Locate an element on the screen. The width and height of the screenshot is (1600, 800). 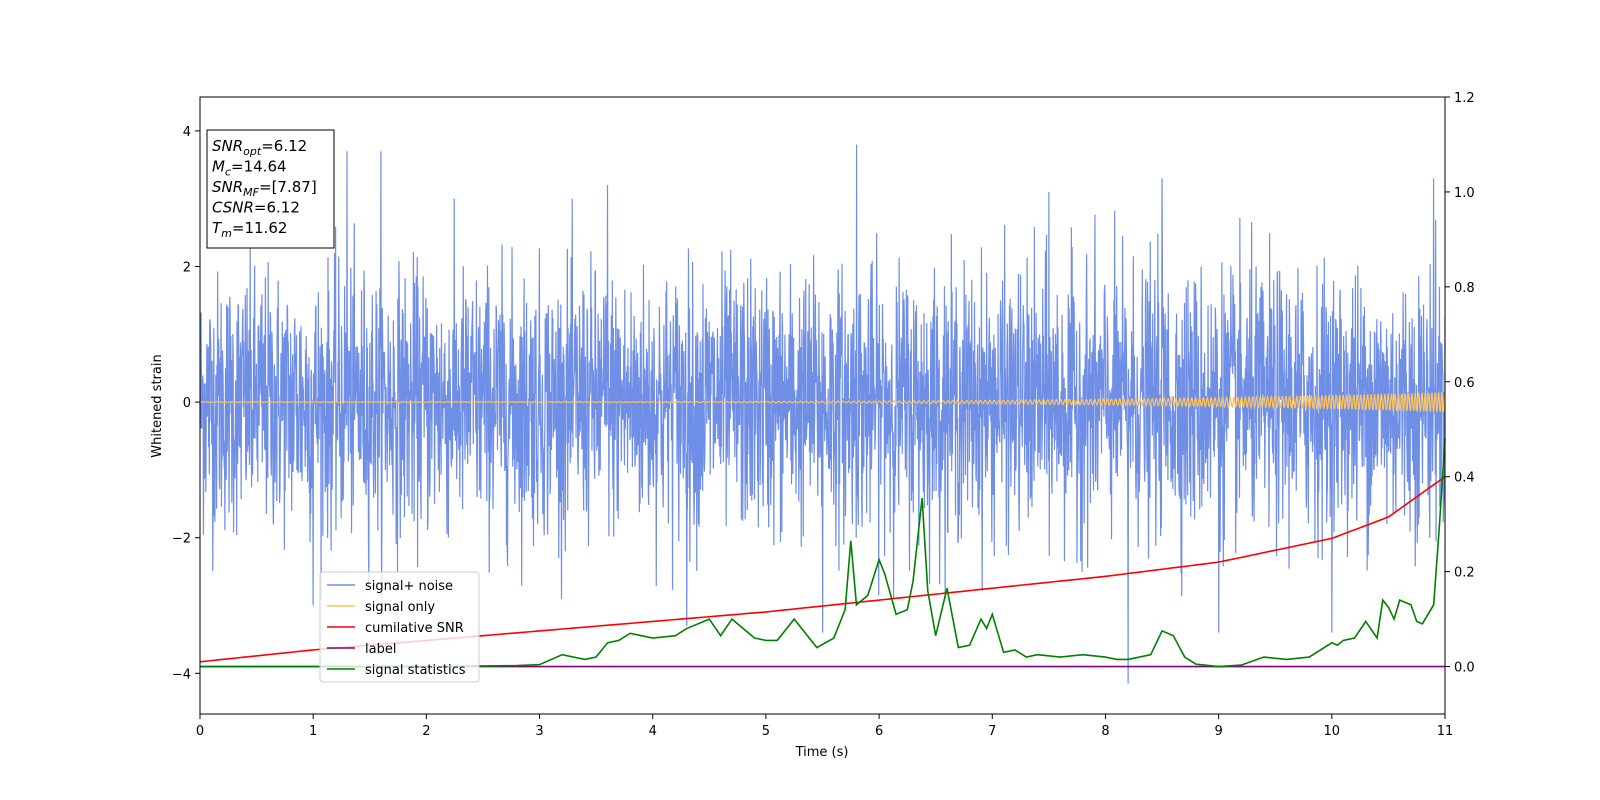
x-tick-label: 6 is located at coordinates (879, 731).